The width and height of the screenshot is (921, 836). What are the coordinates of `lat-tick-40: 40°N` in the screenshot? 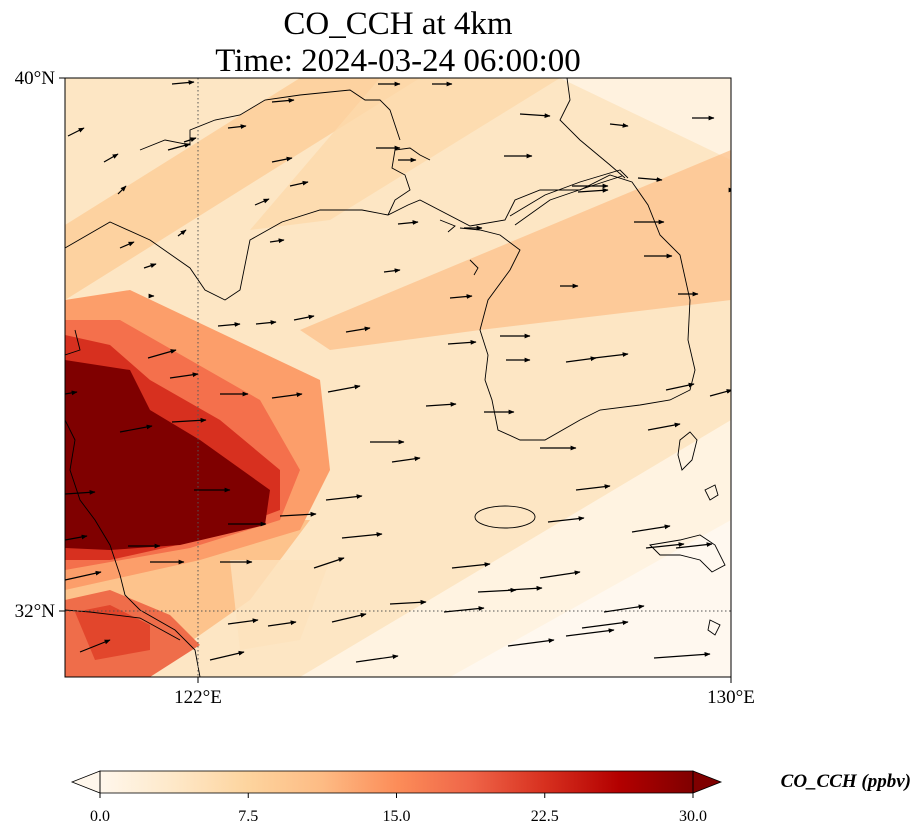 It's located at (35, 78).